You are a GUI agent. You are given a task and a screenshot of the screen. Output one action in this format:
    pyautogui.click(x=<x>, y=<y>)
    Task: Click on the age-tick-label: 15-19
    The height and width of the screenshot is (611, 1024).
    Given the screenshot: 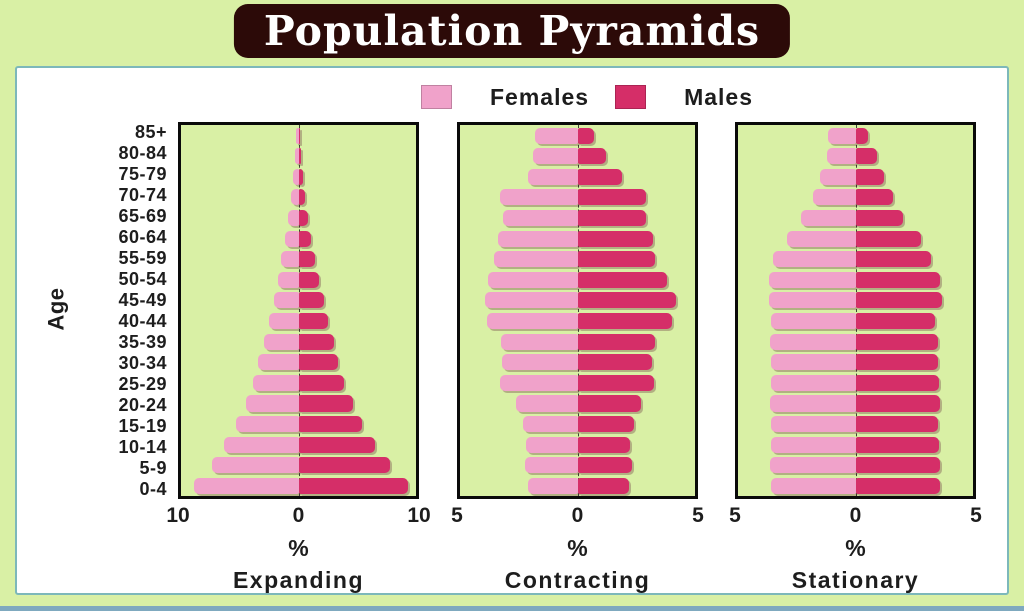 What is the action you would take?
    pyautogui.click(x=142, y=426)
    